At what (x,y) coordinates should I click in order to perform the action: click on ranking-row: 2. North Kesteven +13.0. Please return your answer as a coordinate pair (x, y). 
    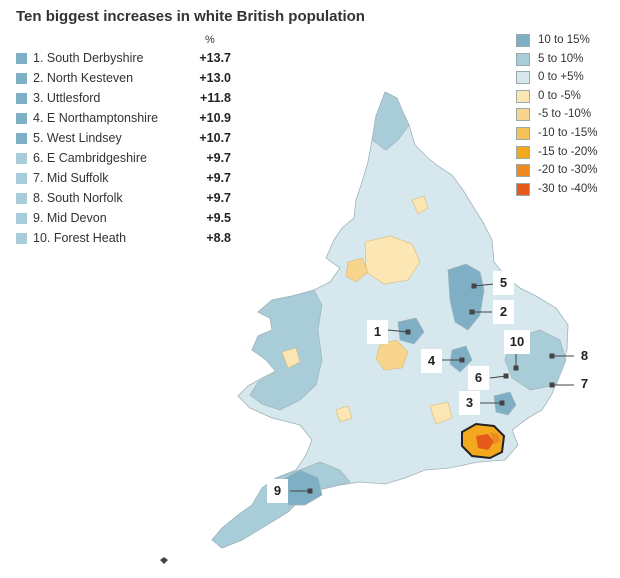
    Looking at the image, I should click on (123, 79).